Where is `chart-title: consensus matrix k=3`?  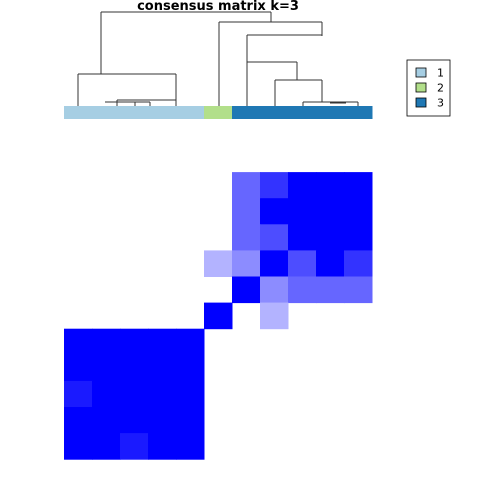
chart-title: consensus matrix k=3 is located at coordinates (218, 7).